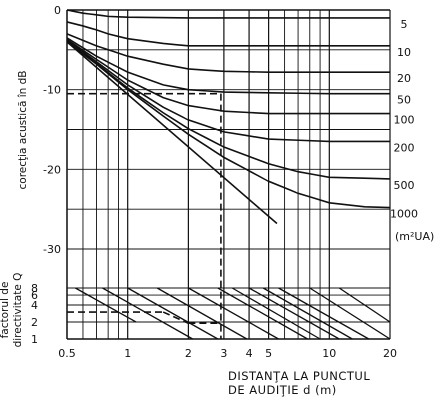 The width and height of the screenshot is (445, 400). What do you see at coordinates (34, 305) in the screenshot?
I see `q-tick-label: 4` at bounding box center [34, 305].